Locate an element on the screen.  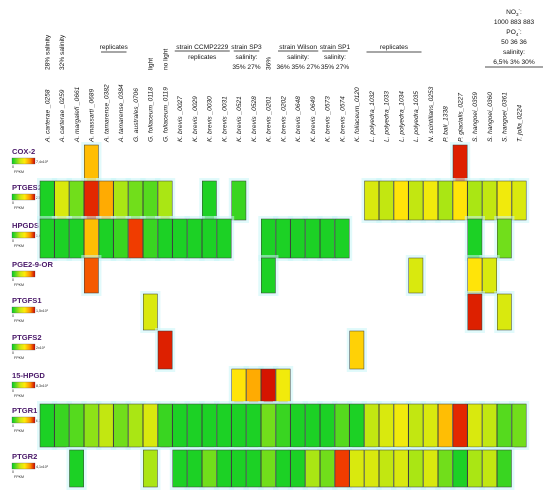
column-label: T. jolla_0224 is located at coordinates (519, 123).